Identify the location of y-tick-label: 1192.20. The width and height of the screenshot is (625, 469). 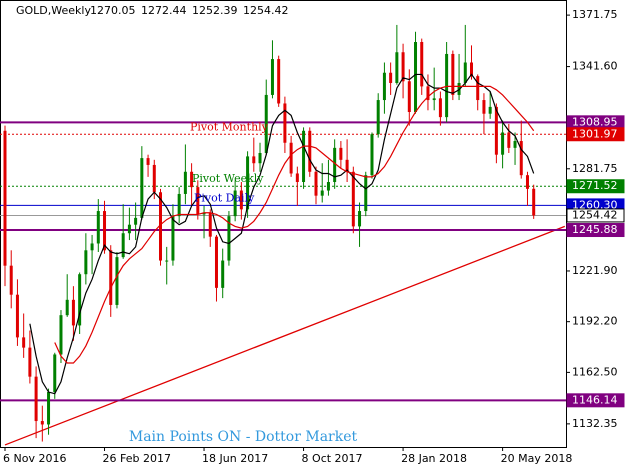
(595, 321).